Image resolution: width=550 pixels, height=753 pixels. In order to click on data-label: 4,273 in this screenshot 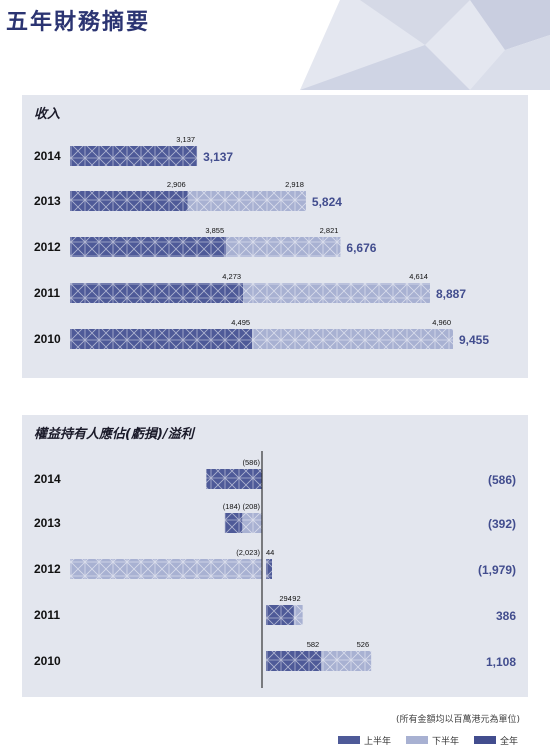, I will do `click(231, 276)`.